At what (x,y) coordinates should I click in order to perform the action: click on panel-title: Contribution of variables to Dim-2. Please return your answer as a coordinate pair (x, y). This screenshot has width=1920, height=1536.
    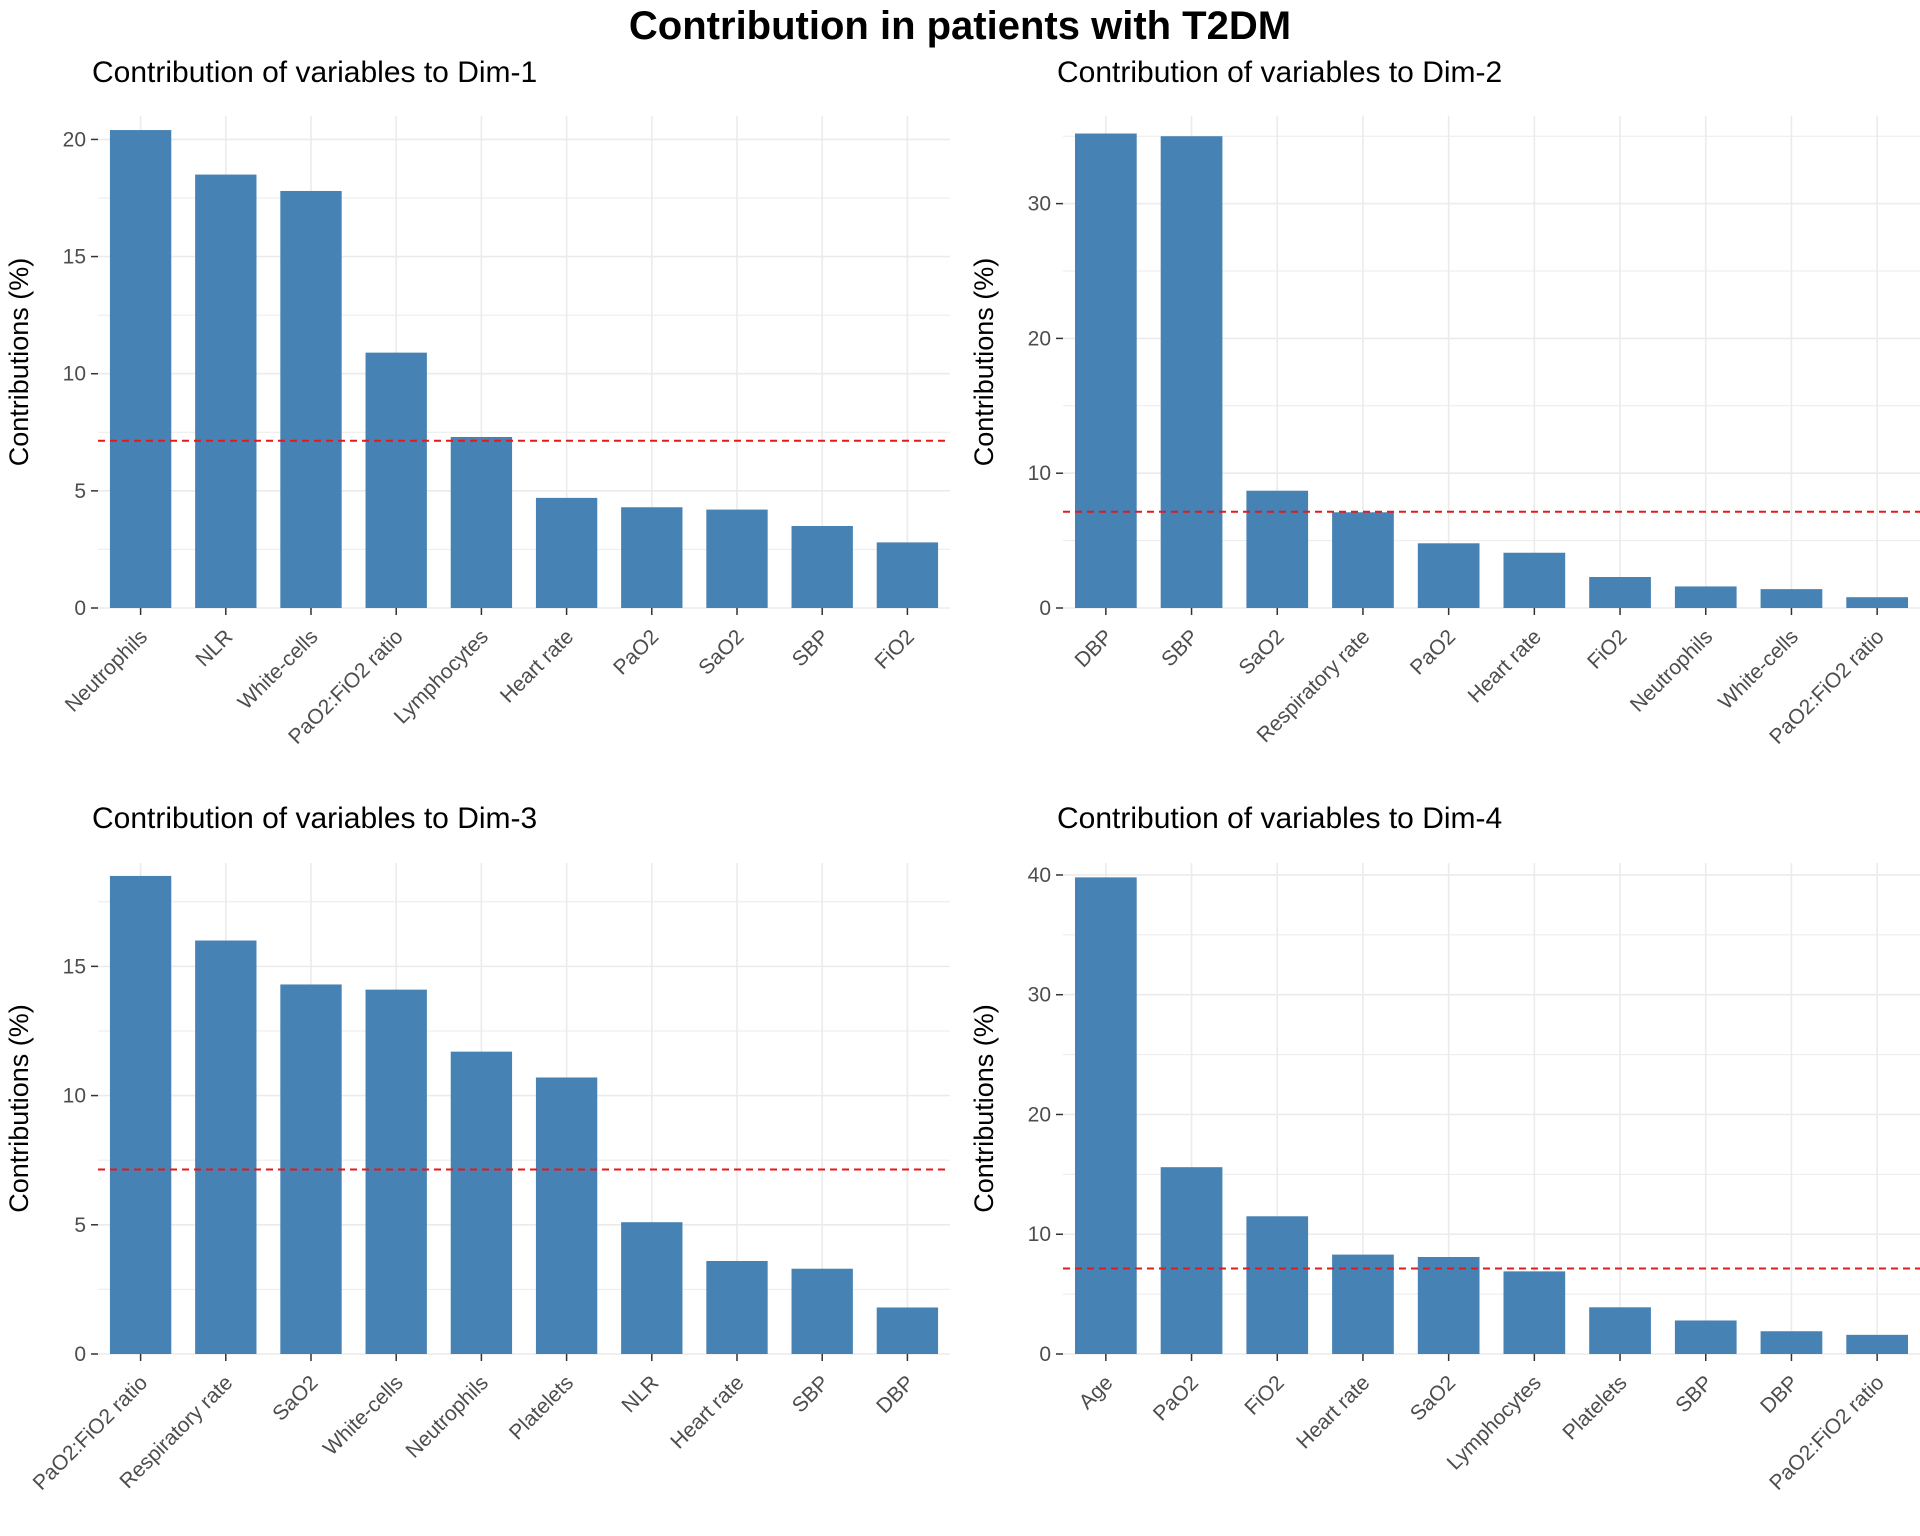
    Looking at the image, I should click on (1279, 72).